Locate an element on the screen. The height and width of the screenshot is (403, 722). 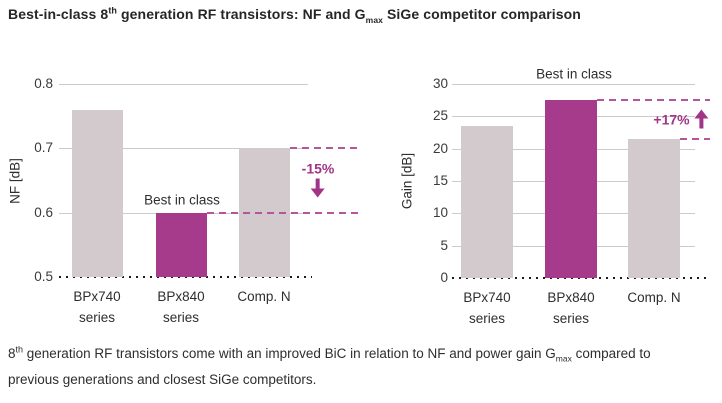
y-tick-label: 15 is located at coordinates (440, 180).